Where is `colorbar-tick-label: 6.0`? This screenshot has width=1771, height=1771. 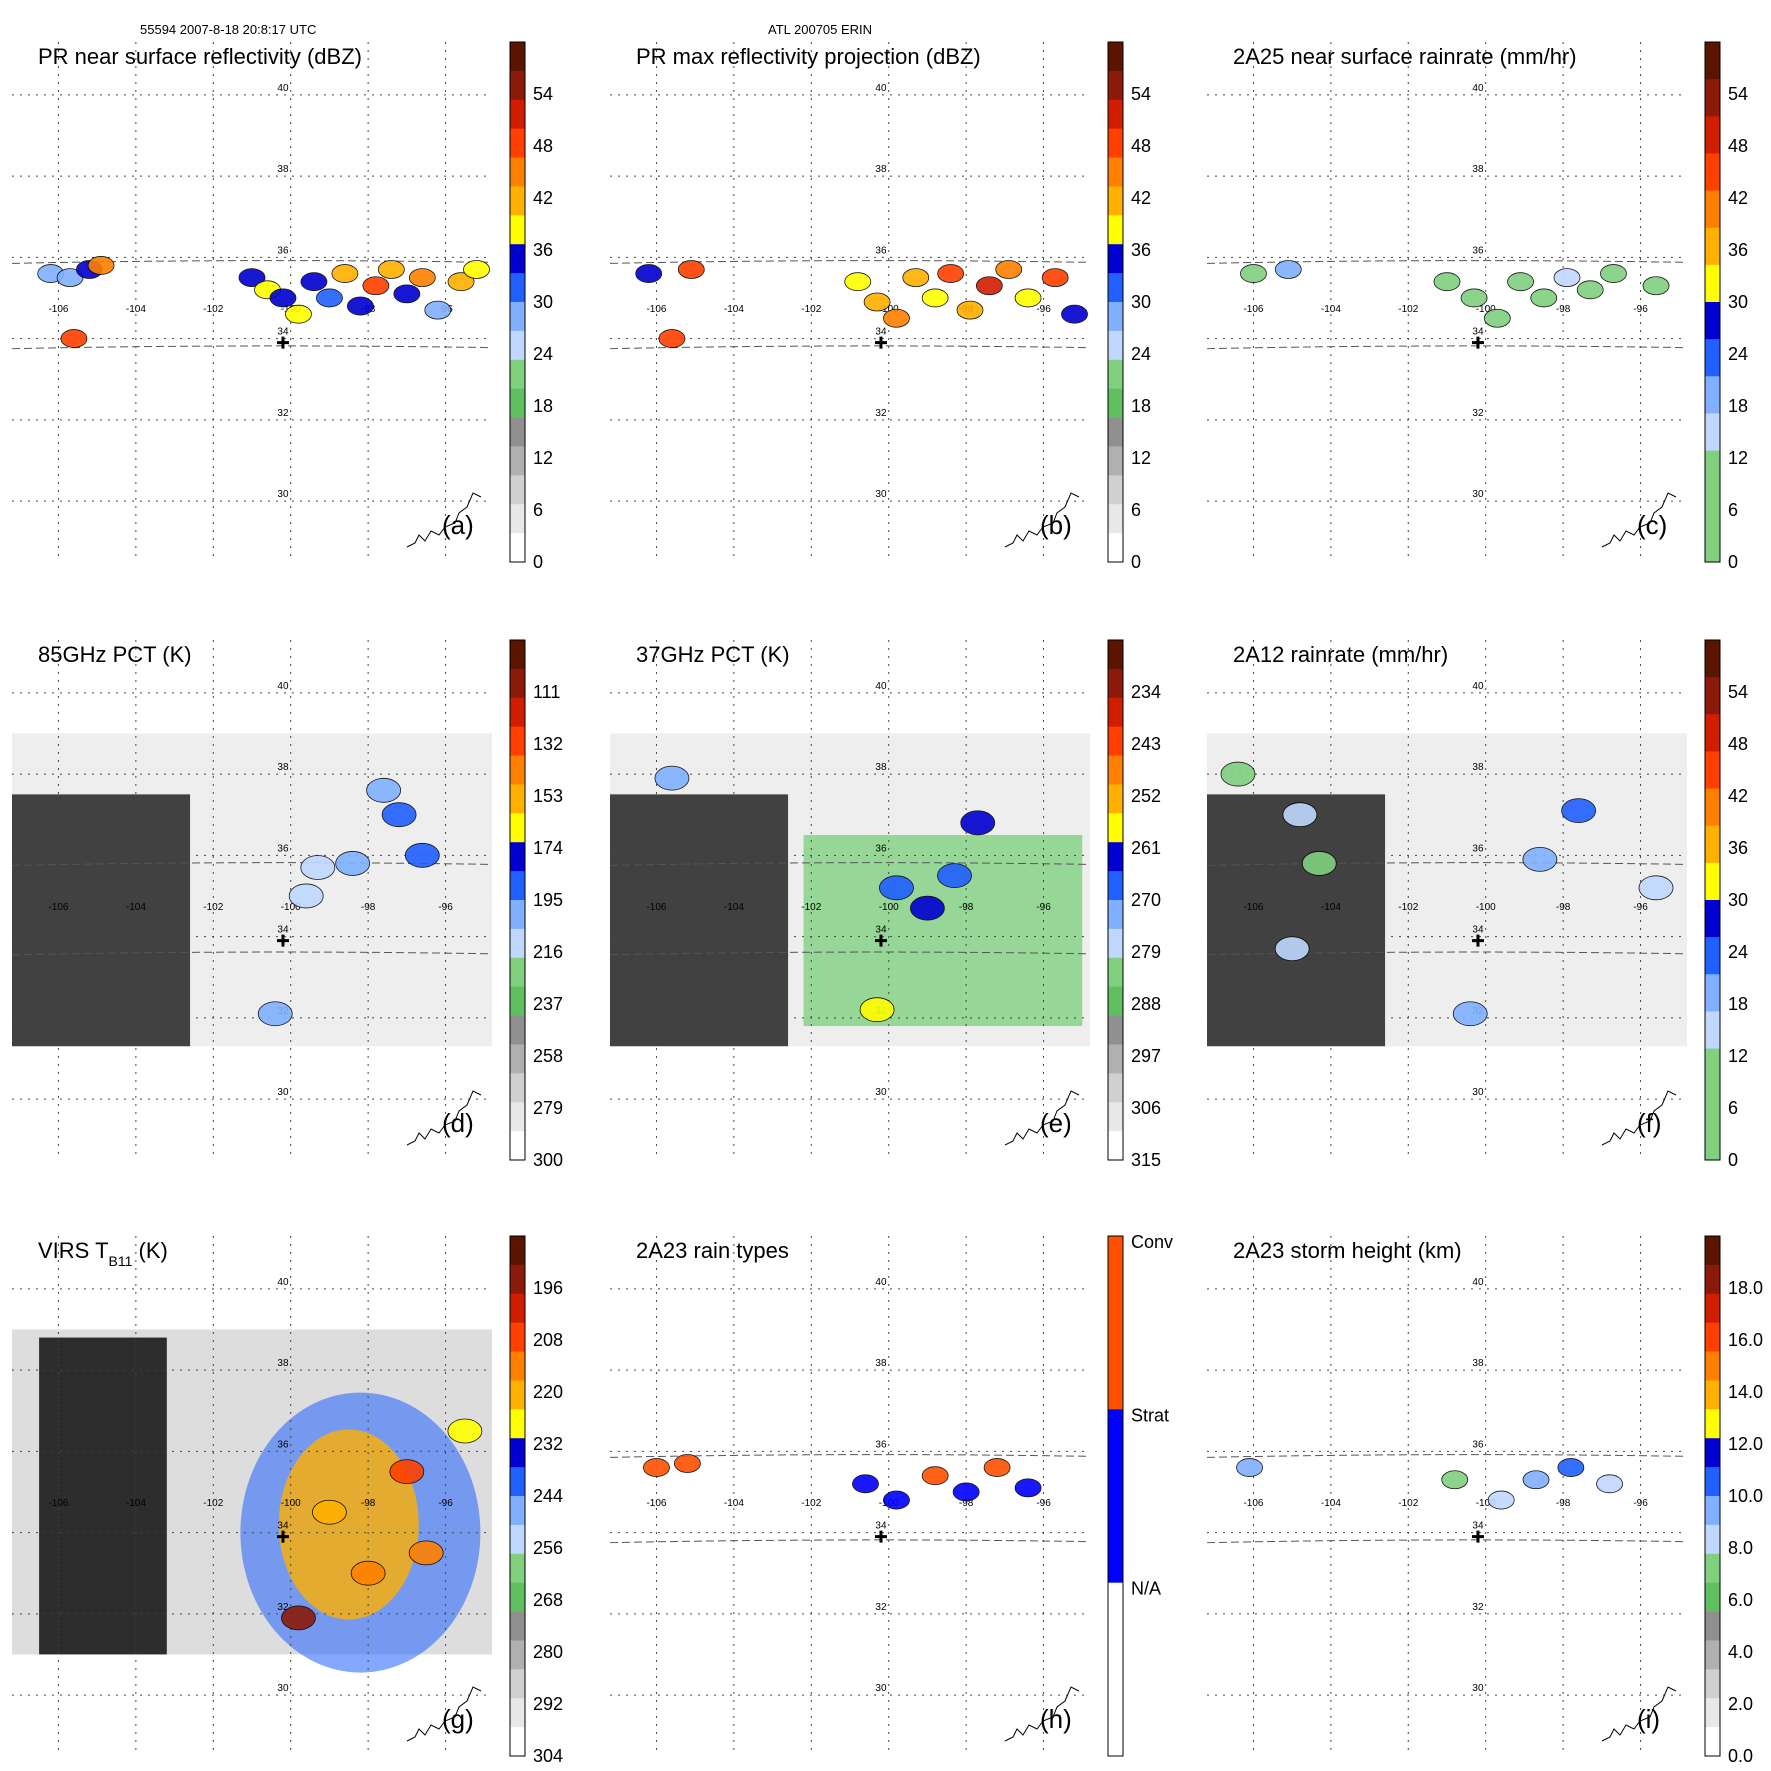
colorbar-tick-label: 6.0 is located at coordinates (1740, 1600).